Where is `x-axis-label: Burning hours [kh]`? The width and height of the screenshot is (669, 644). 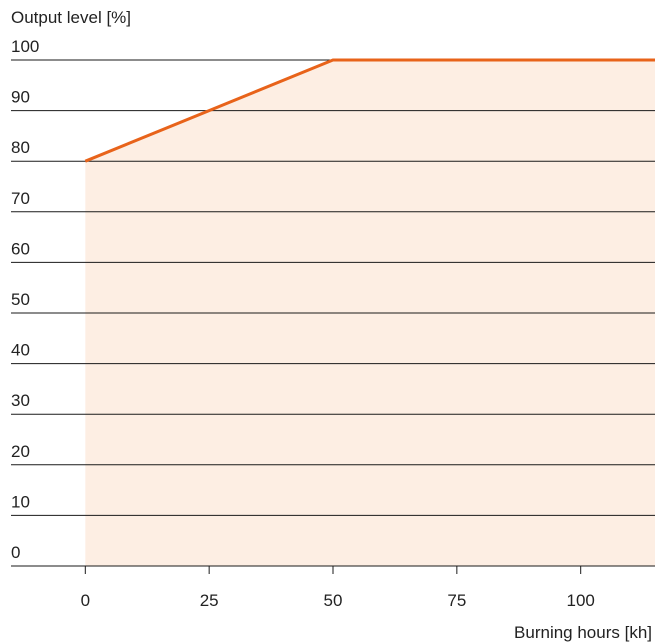 x-axis-label: Burning hours [kh] is located at coordinates (583, 632).